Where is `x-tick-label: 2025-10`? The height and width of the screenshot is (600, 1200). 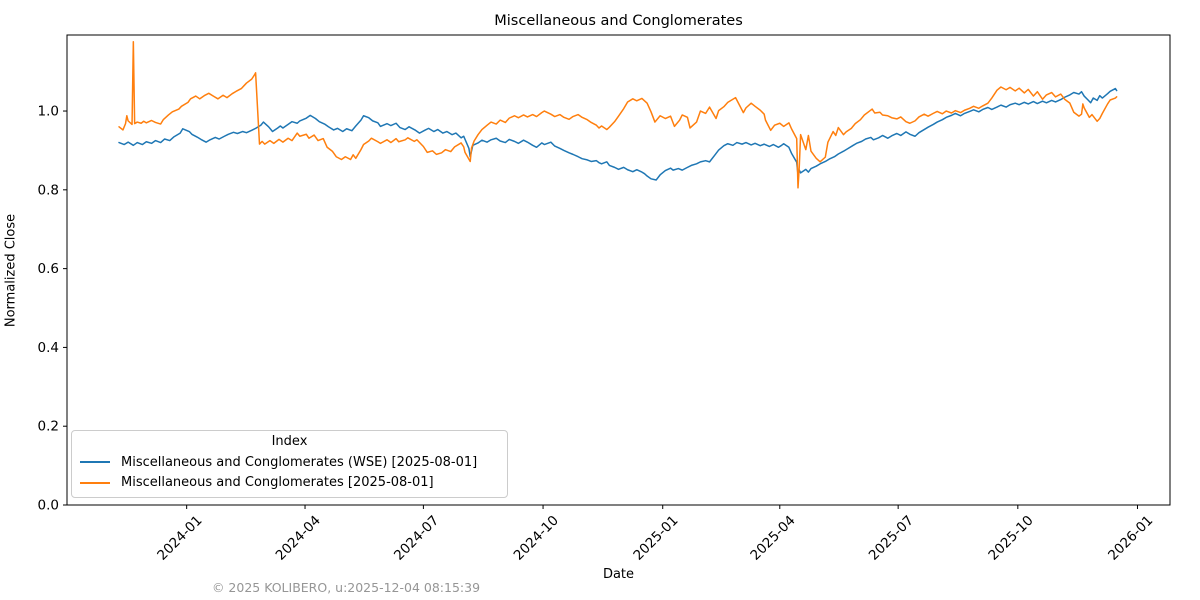 x-tick-label: 2025-10 is located at coordinates (1010, 538).